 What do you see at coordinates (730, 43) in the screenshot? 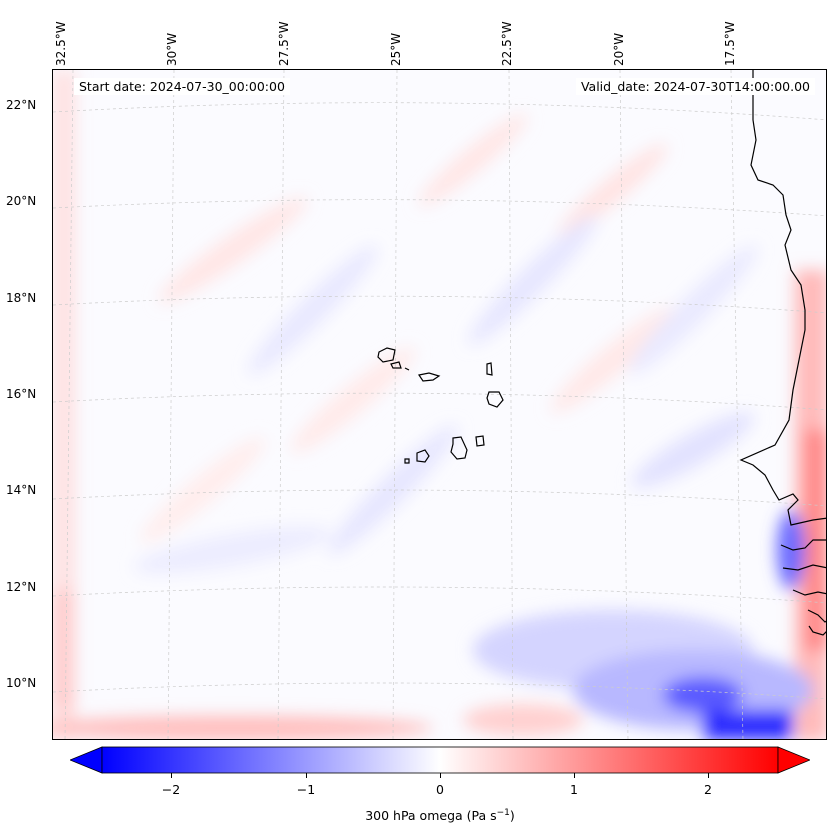
I see `lon-label: 17.5°W` at bounding box center [730, 43].